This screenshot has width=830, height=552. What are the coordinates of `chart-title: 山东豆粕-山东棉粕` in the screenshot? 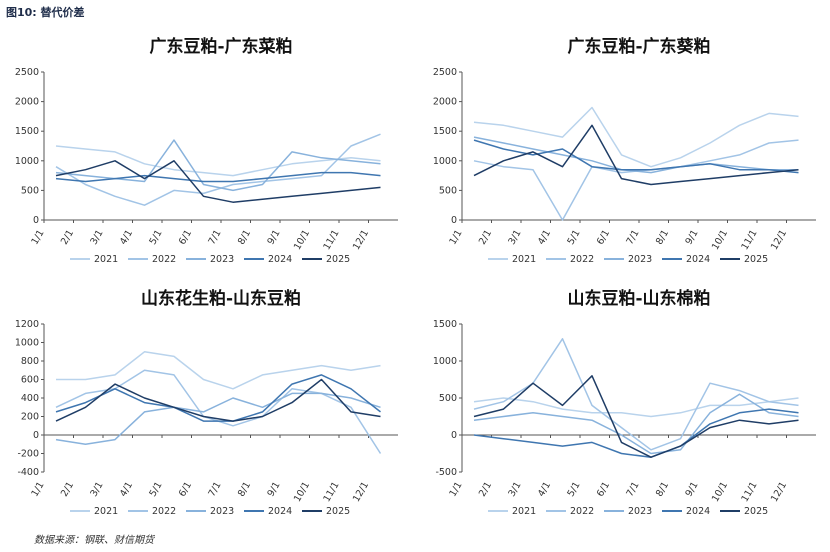 It's located at (638, 298).